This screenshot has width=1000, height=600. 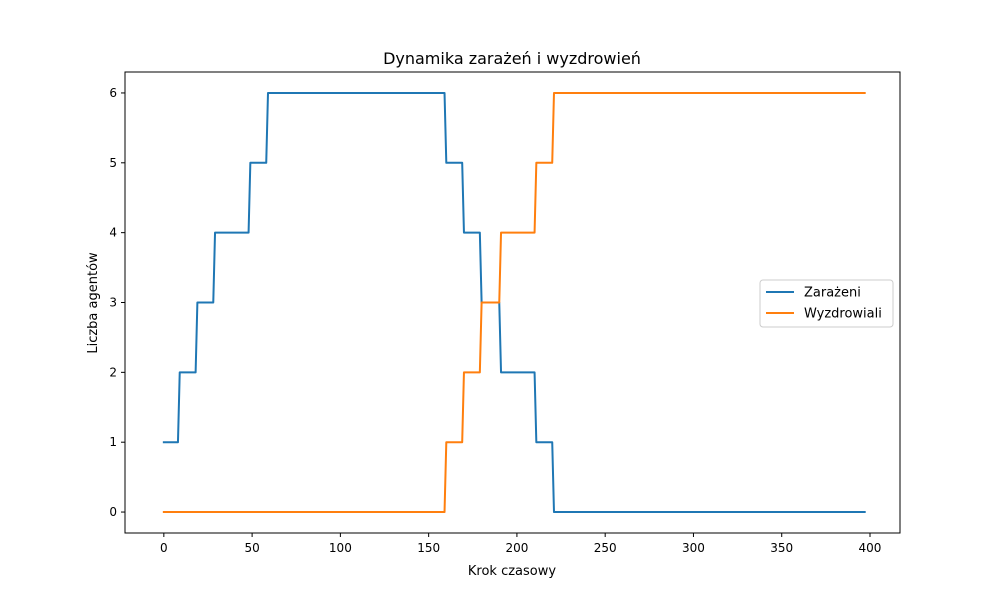 What do you see at coordinates (693, 548) in the screenshot?
I see `x-tick-label: 300` at bounding box center [693, 548].